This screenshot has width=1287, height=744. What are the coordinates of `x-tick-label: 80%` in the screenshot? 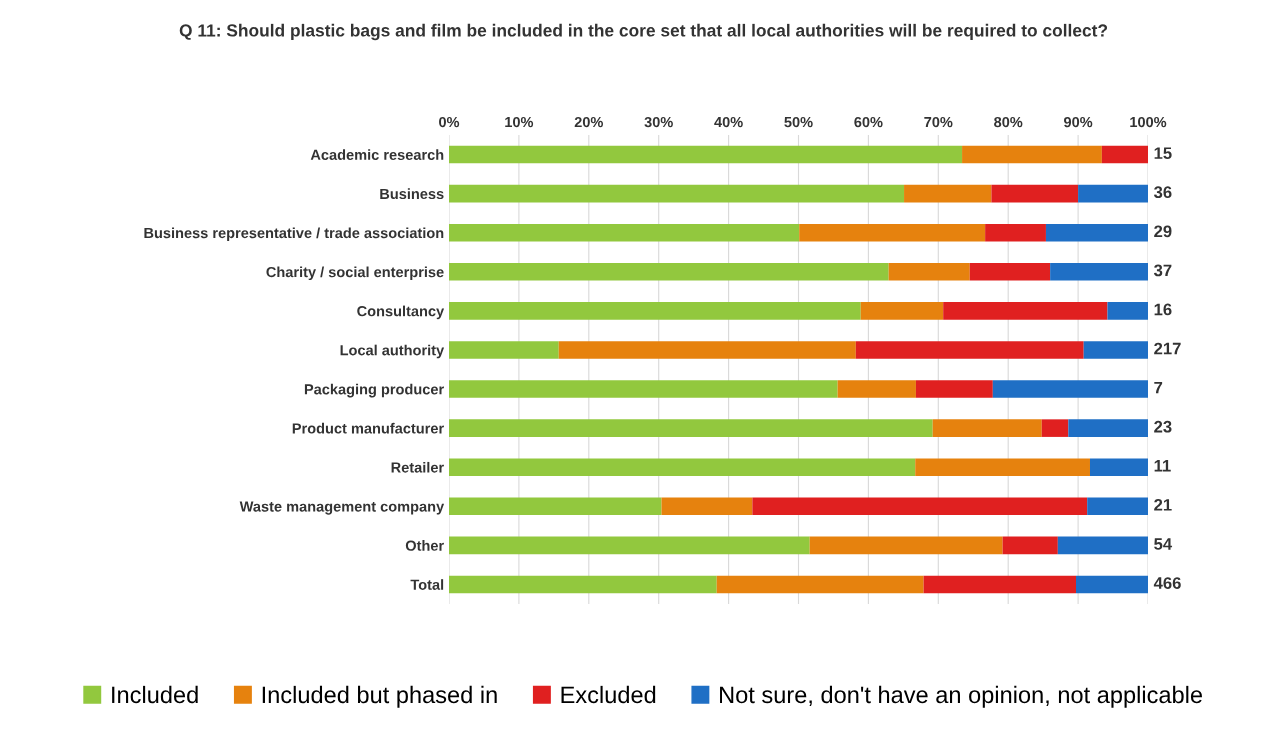 It's located at (1008, 122).